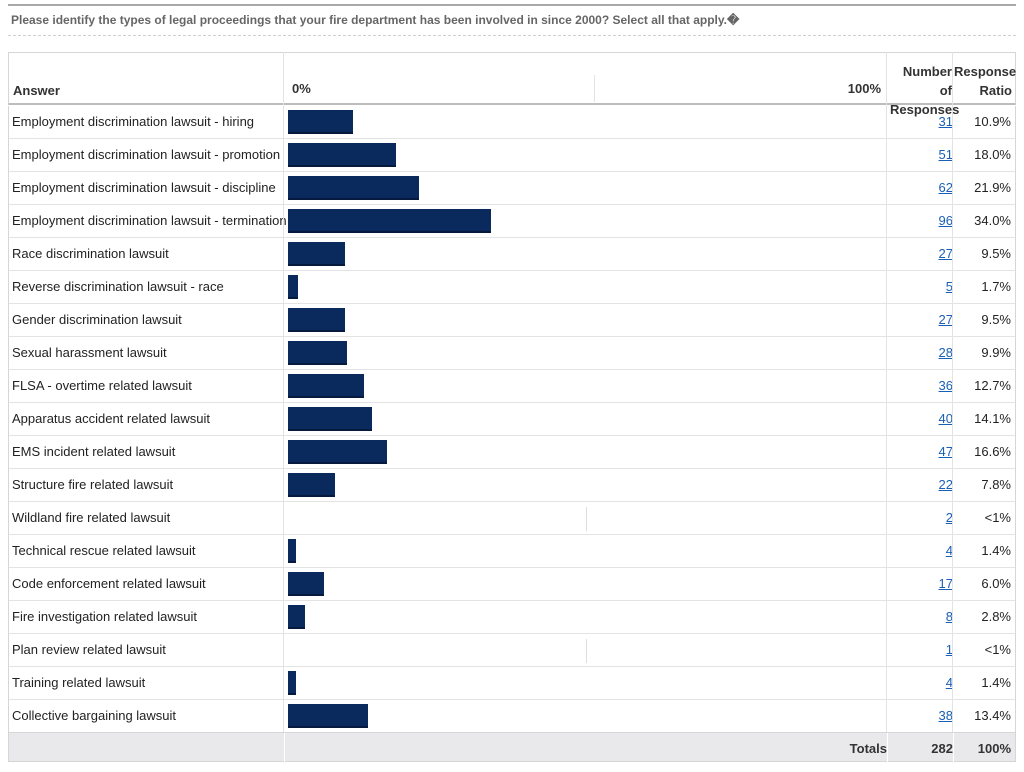 The width and height of the screenshot is (1024, 772). I want to click on answer-label: Fire investigation related lawsuit, so click(104, 616).